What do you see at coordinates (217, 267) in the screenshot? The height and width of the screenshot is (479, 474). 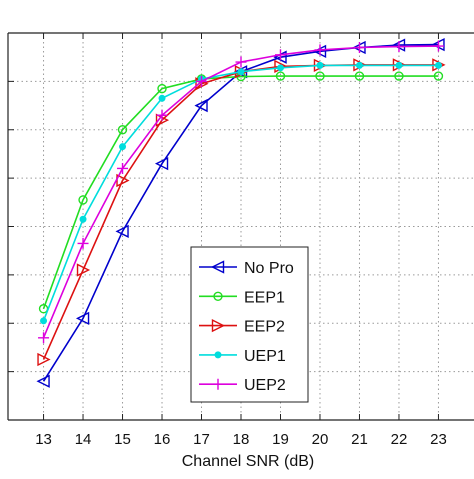 I see `legend-marker-no-pro` at bounding box center [217, 267].